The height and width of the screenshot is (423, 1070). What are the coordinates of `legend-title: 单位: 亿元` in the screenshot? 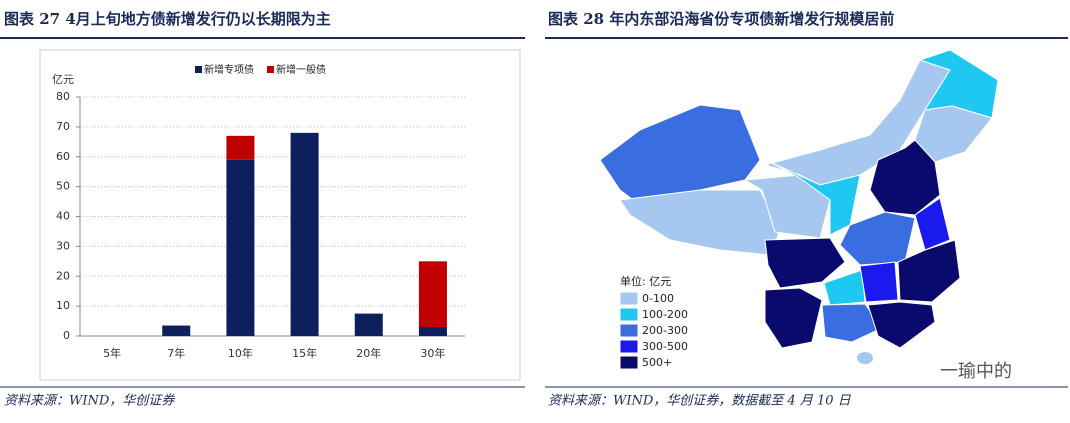 It's located at (645, 281).